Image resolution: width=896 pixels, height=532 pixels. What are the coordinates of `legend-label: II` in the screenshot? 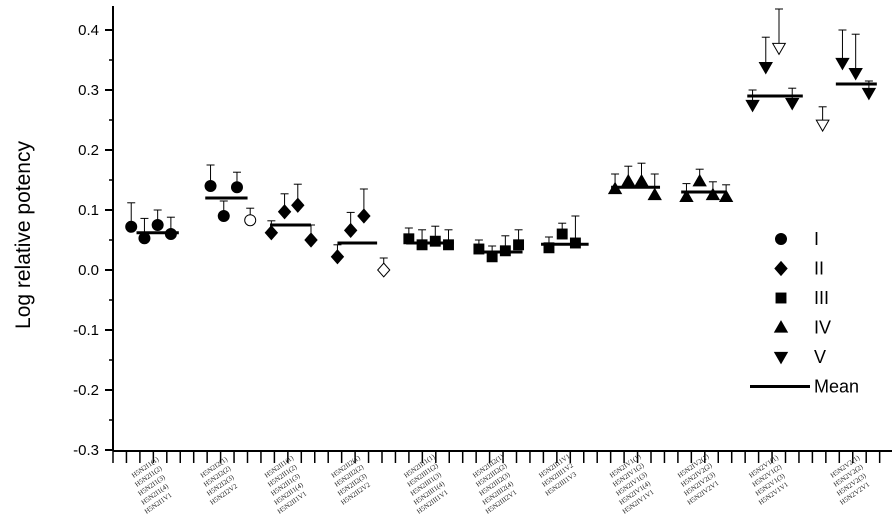 It's located at (819, 269).